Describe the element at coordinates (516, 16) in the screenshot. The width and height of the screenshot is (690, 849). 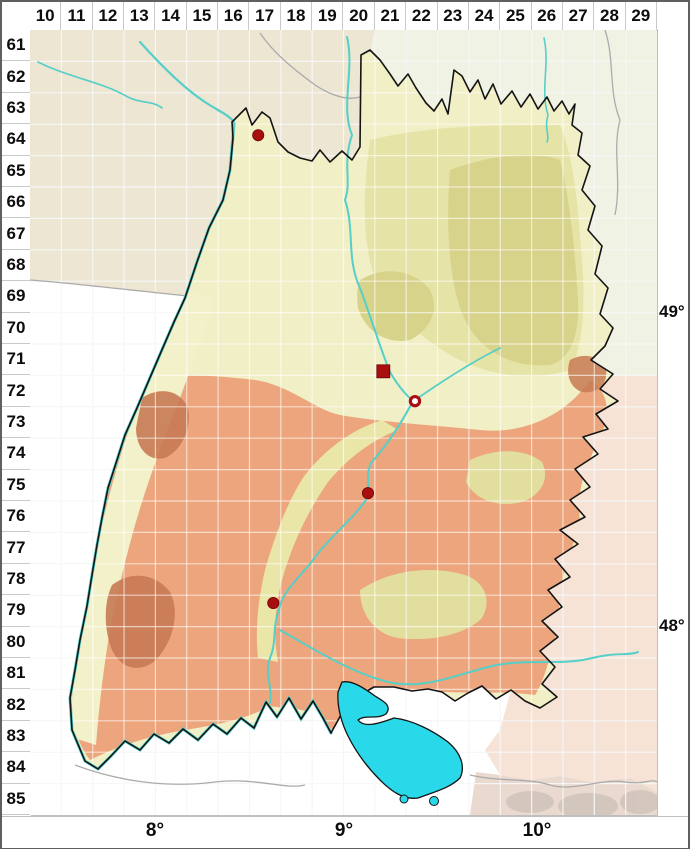
I see `column-header-25: 25` at that location.